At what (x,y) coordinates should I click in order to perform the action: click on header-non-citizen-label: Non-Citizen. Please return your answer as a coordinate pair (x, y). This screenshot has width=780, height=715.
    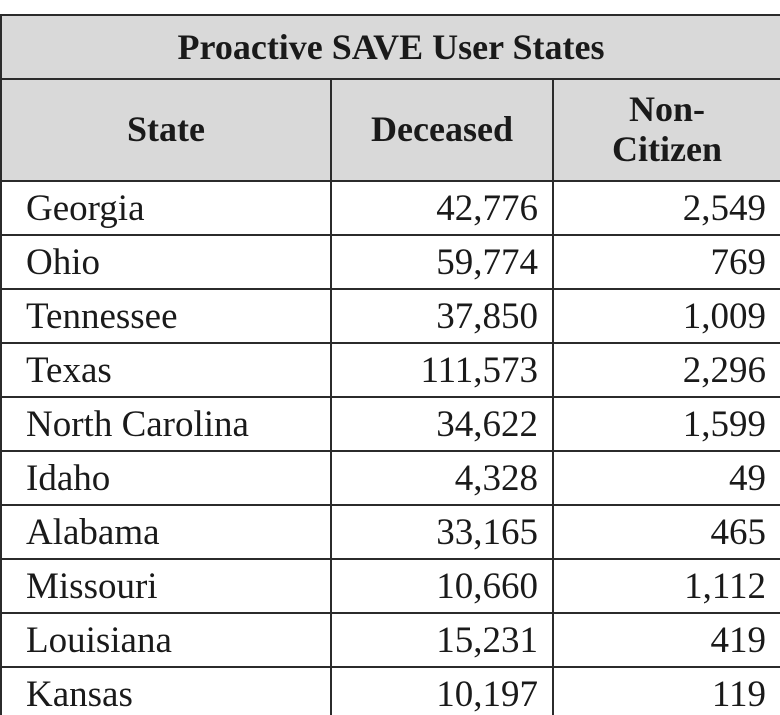
    Looking at the image, I should click on (667, 129).